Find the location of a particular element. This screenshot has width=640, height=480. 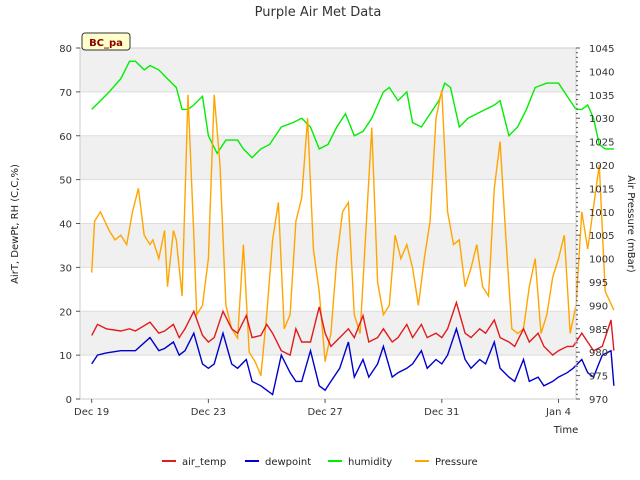

y-left-axis-ticks: 0 10 20 30 40 50 60 70 80 is located at coordinates (69, 225).